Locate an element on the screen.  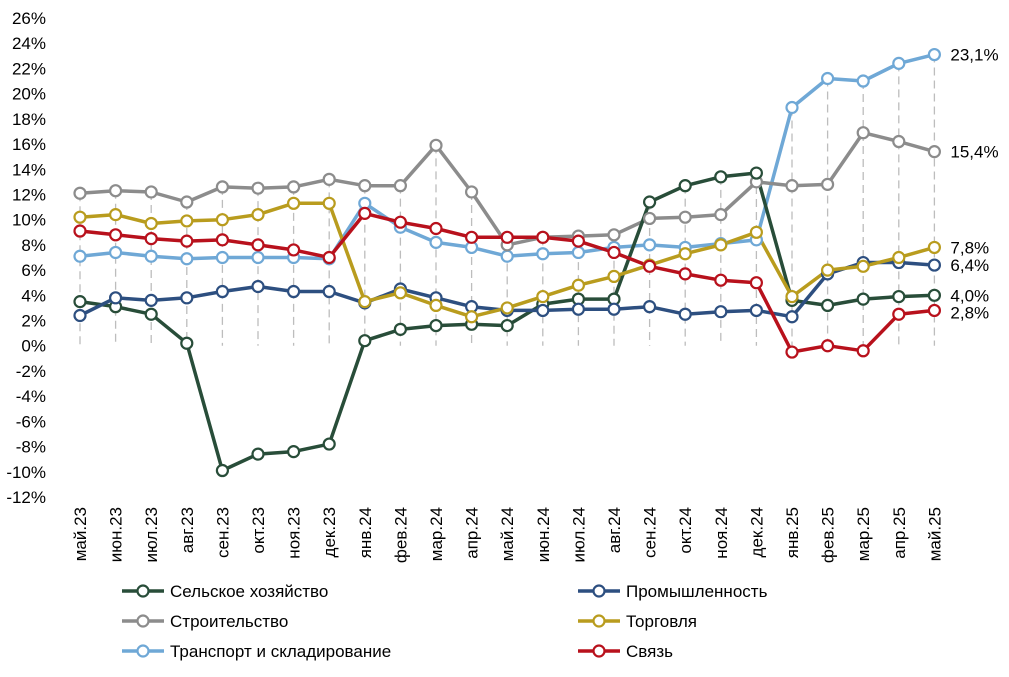
x-tick-label: июн.24 is located at coordinates (543, 534).